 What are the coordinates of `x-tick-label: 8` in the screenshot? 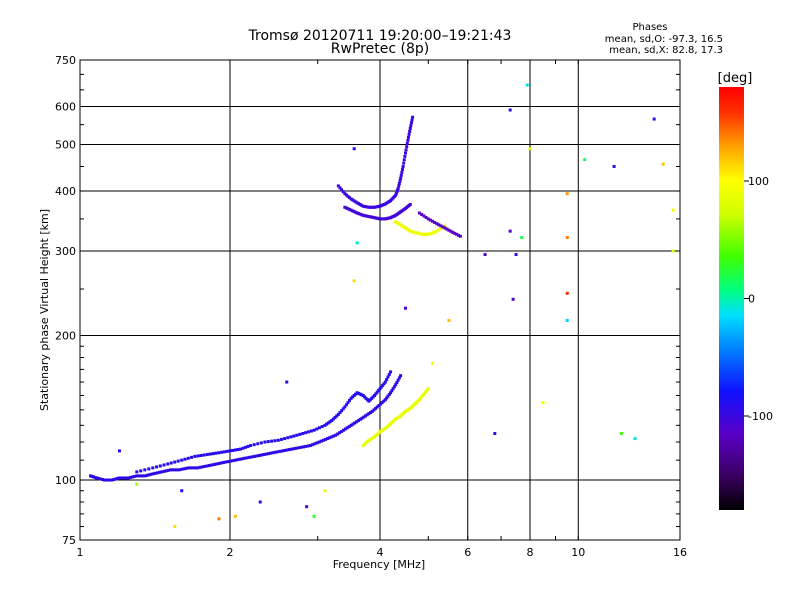 It's located at (530, 552).